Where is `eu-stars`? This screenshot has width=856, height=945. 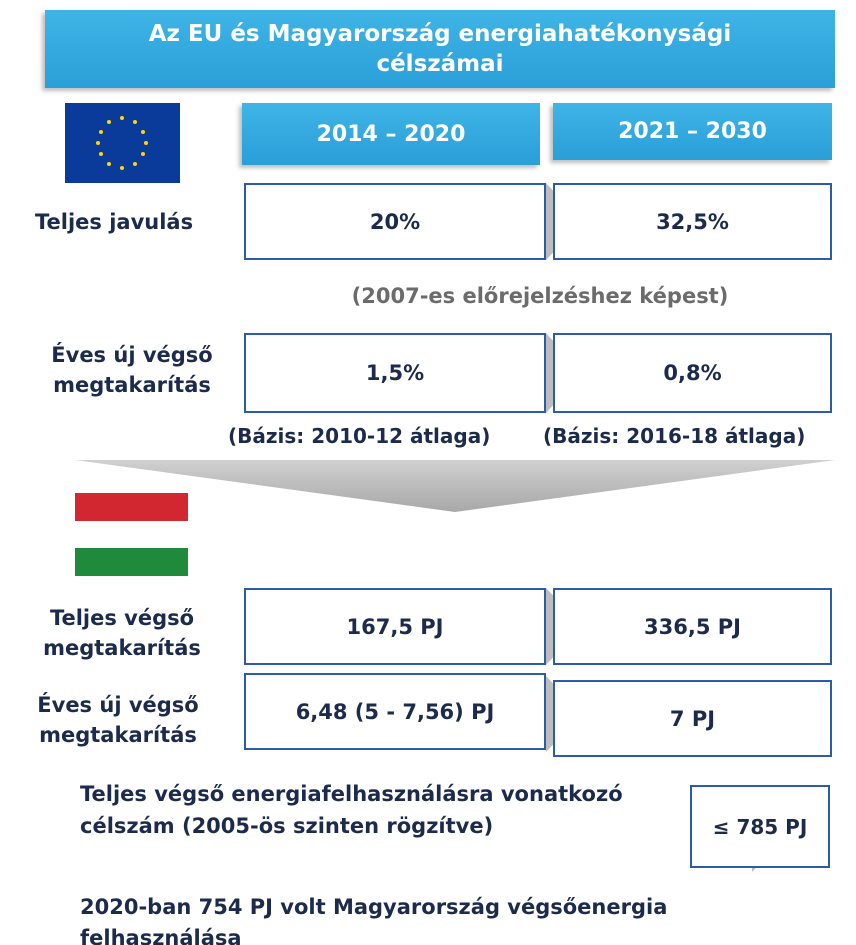
eu-stars is located at coordinates (122, 143).